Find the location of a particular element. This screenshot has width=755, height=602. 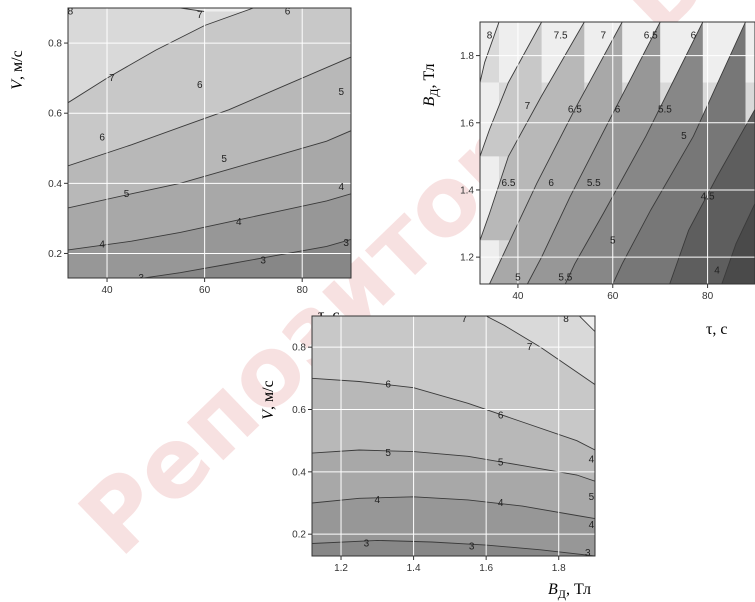

x-axis-label-sub: Д is located at coordinates (562, 594).